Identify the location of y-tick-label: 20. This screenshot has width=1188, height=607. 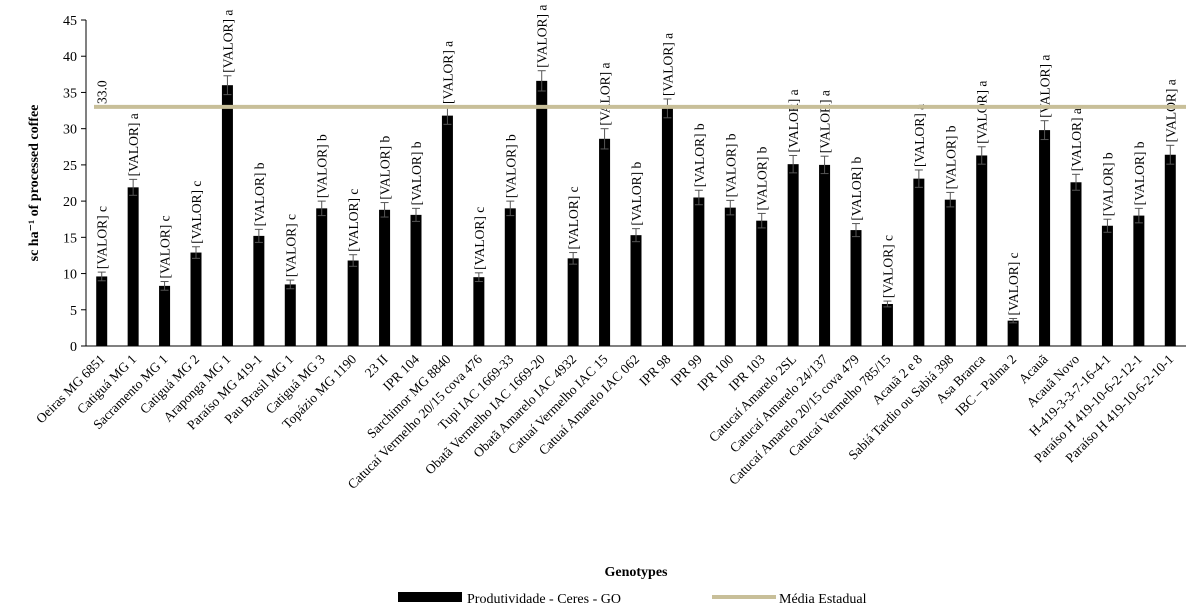
(70, 202).